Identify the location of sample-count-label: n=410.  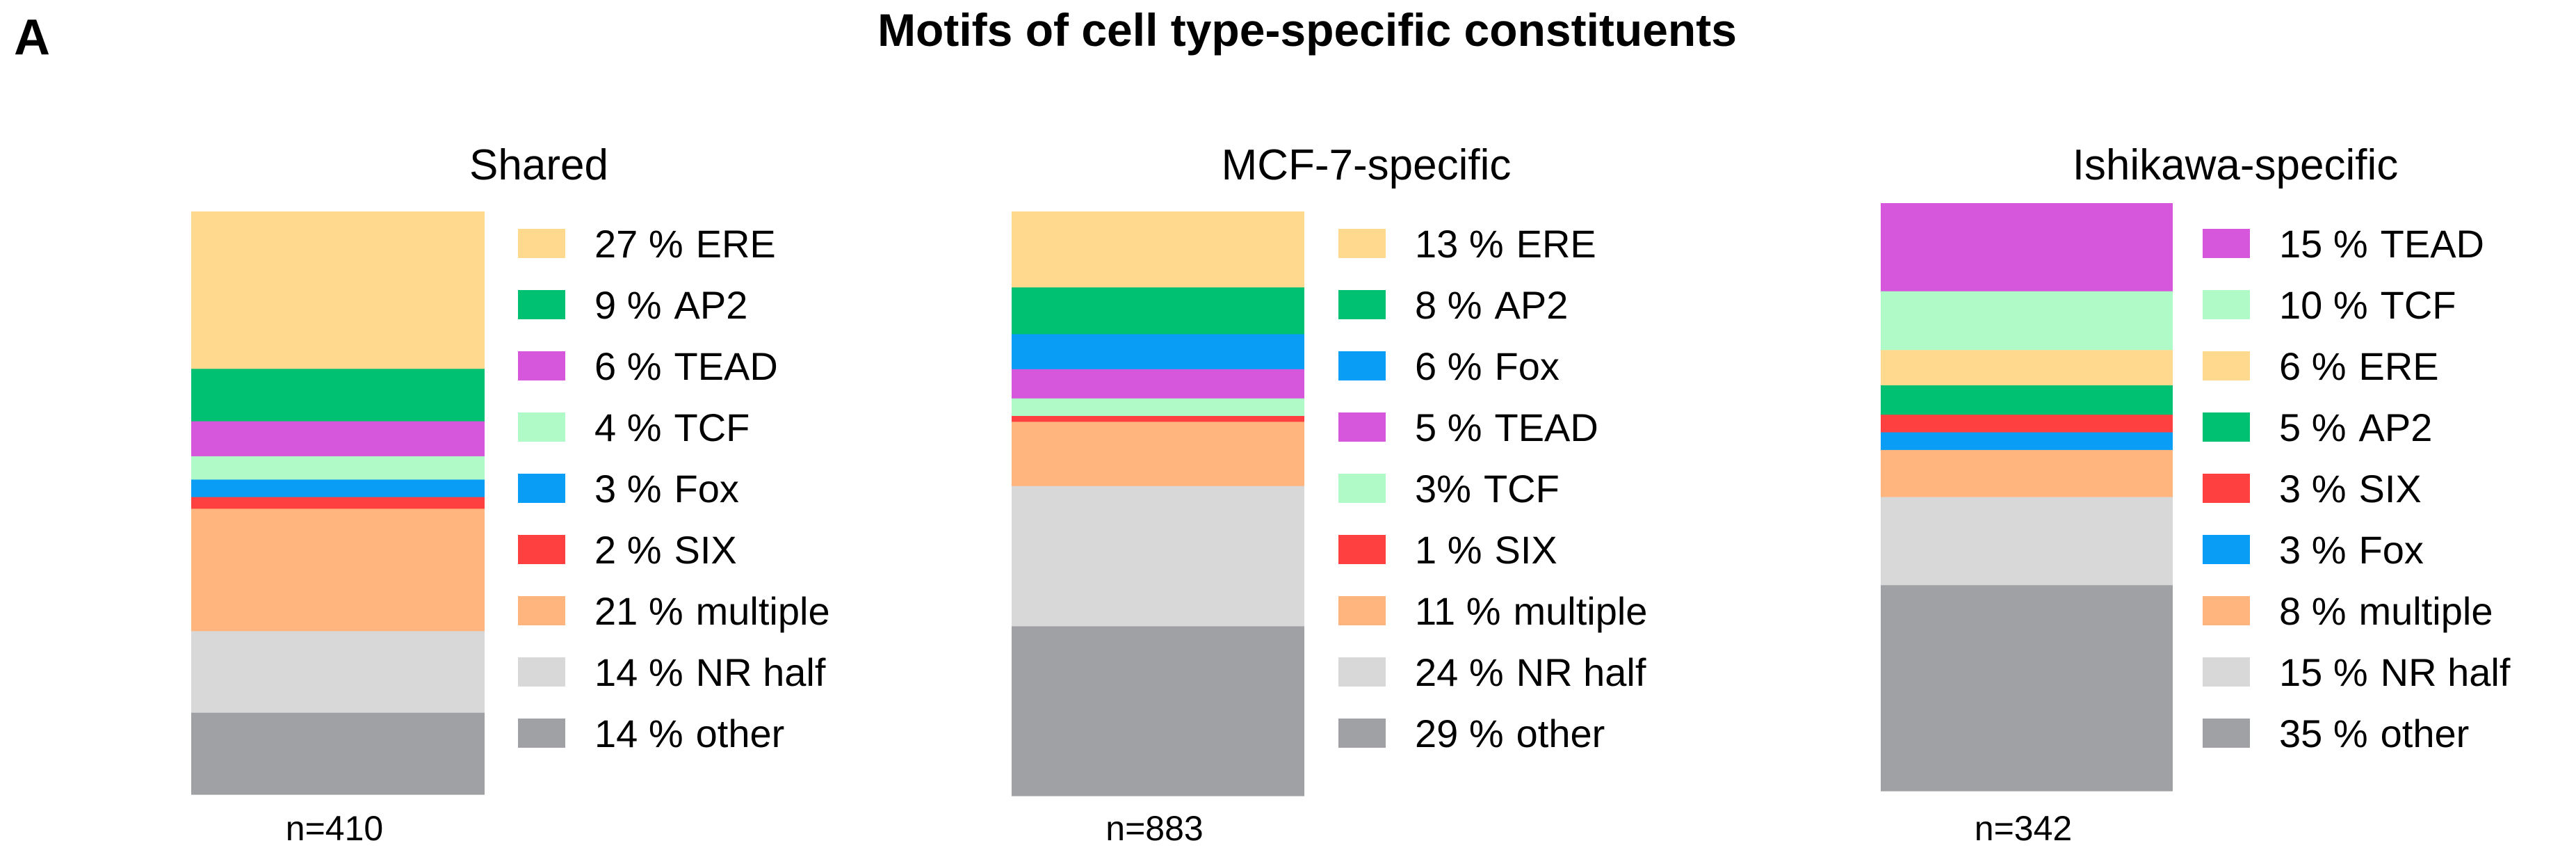
(334, 829).